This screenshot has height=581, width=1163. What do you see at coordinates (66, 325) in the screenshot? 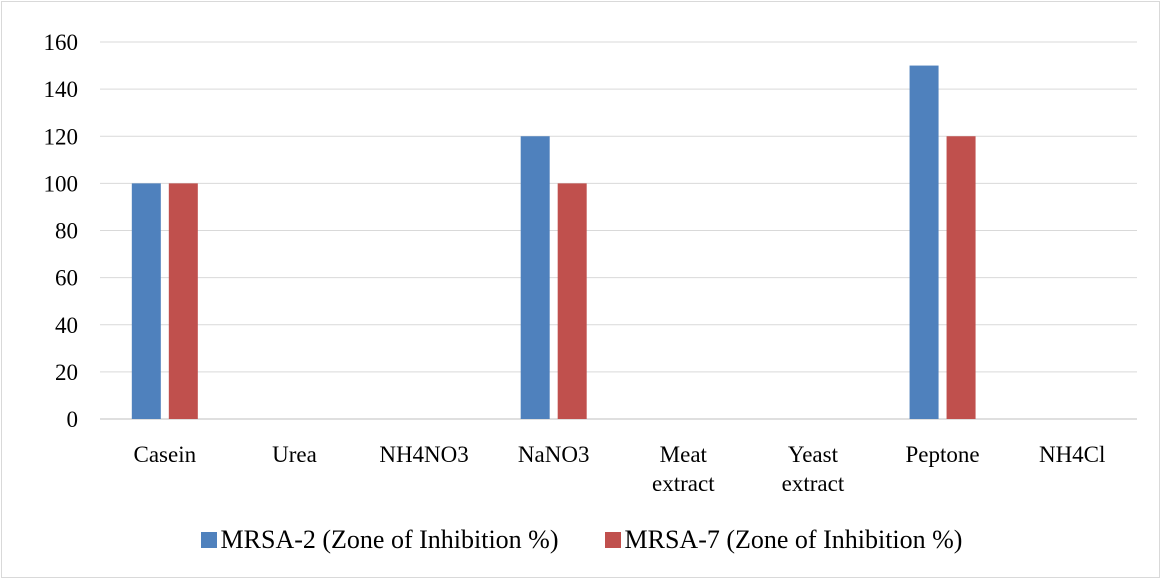
I see `y-tick-label: 40` at bounding box center [66, 325].